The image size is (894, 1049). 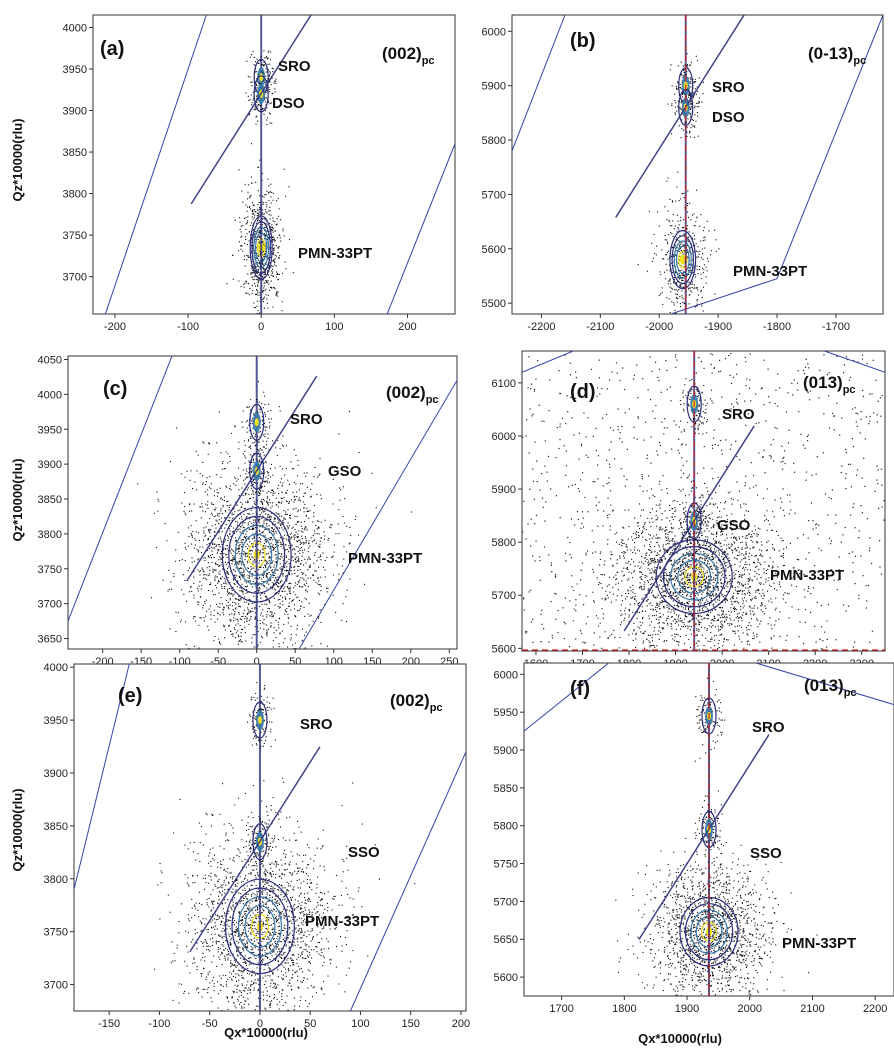 I want to click on x-tick-label: 2100, so click(x=812, y=1009).